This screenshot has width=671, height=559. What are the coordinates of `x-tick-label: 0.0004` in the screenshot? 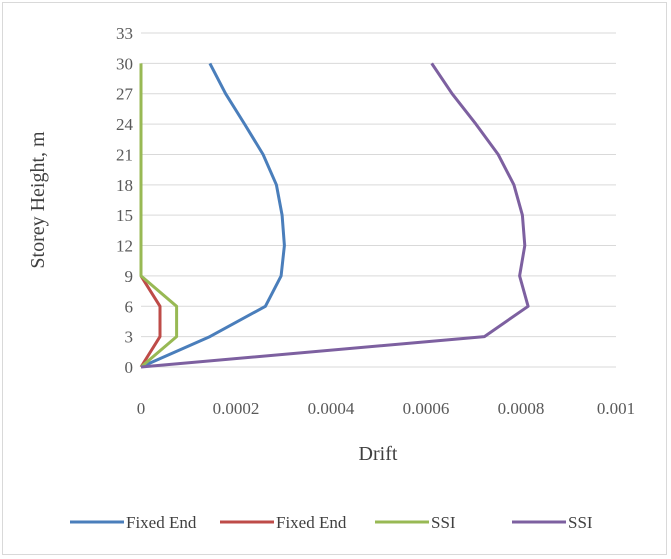 It's located at (331, 408).